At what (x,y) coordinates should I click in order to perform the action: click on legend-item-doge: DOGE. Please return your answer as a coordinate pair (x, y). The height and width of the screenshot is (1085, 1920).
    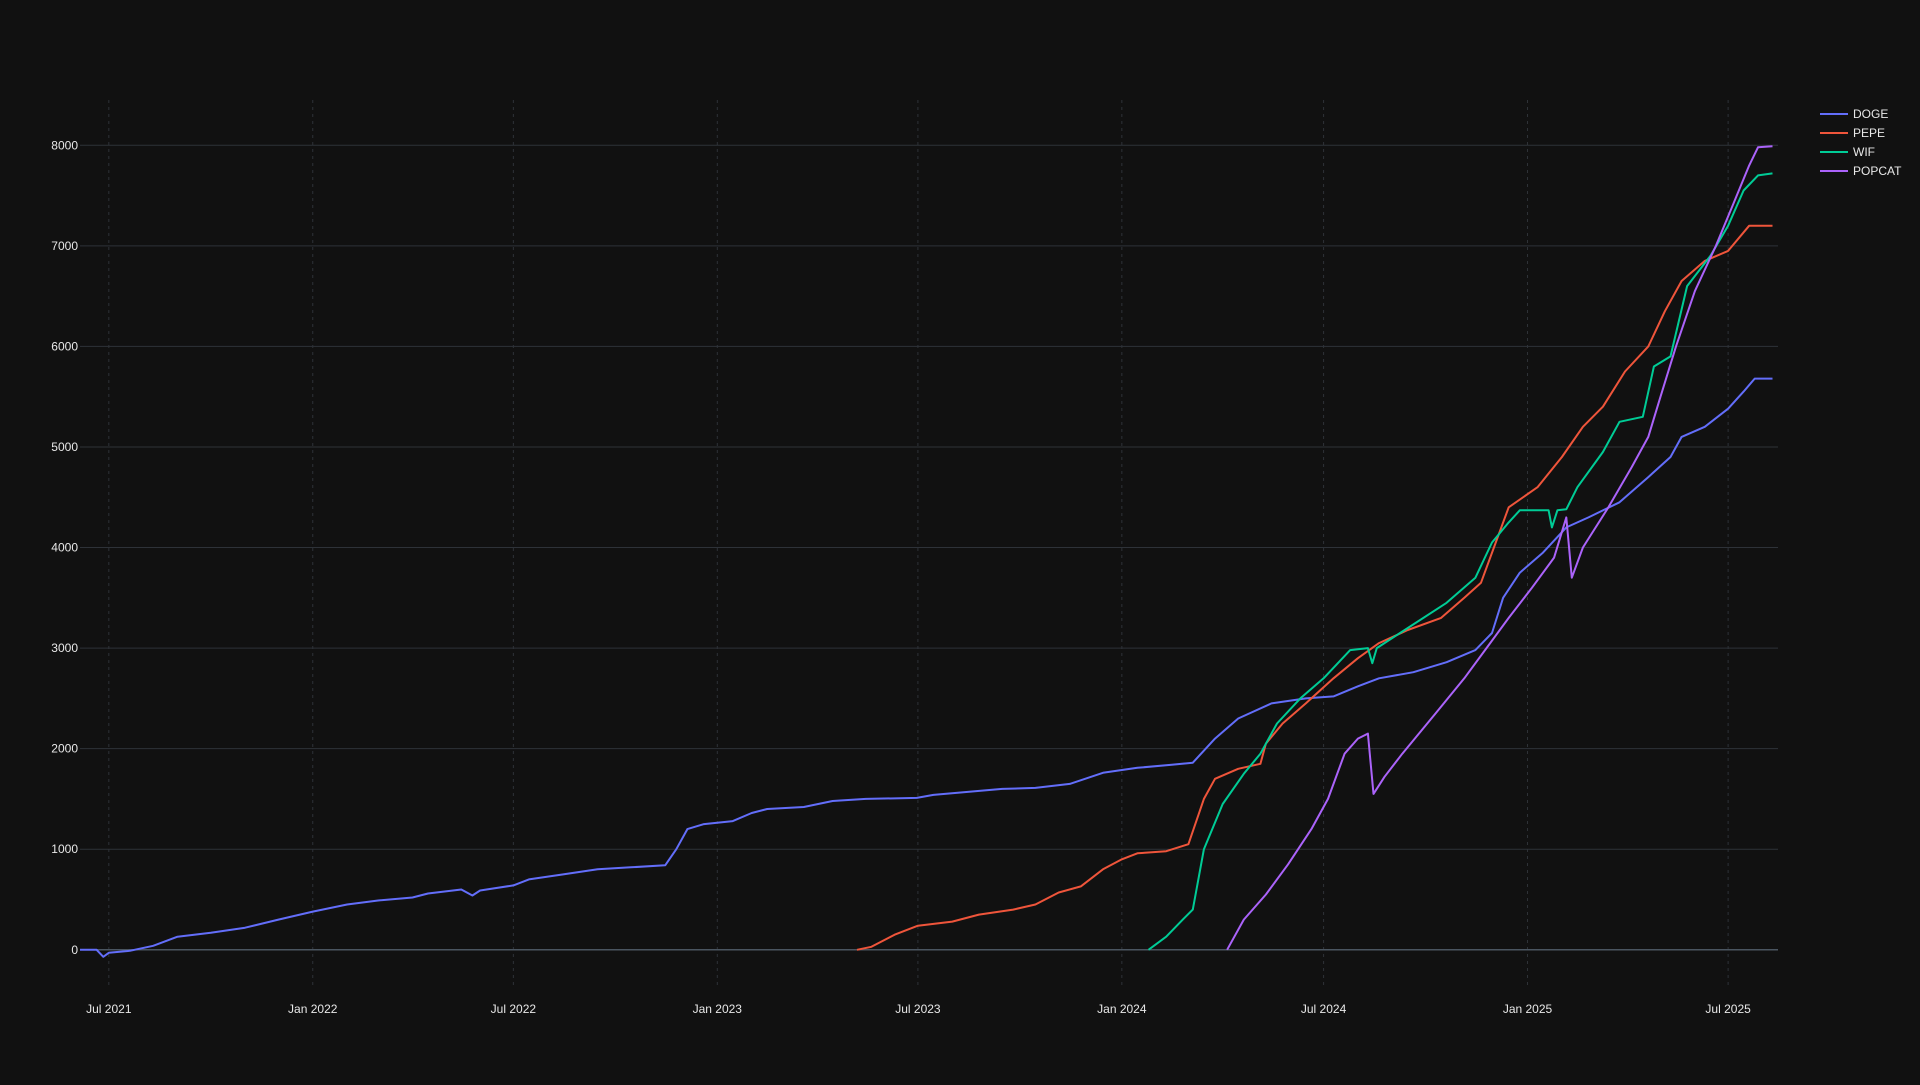
    Looking at the image, I should click on (1854, 114).